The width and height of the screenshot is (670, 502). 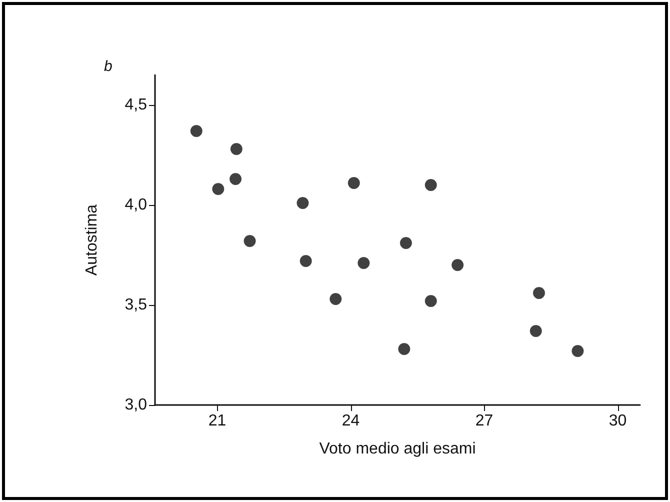 I want to click on x-axis-title: Voto medio agli esami, so click(x=397, y=449).